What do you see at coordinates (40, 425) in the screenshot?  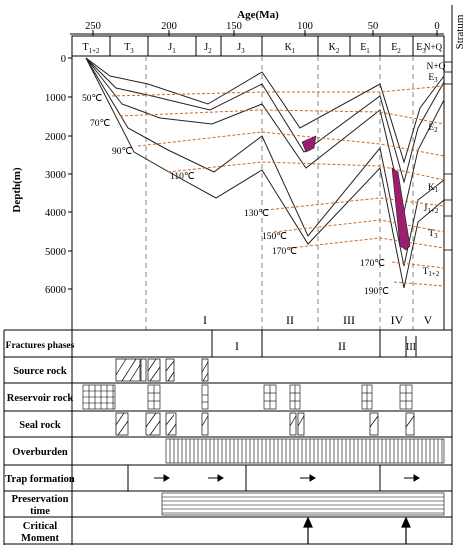 I see `row-label-seal: Seal rock` at bounding box center [40, 425].